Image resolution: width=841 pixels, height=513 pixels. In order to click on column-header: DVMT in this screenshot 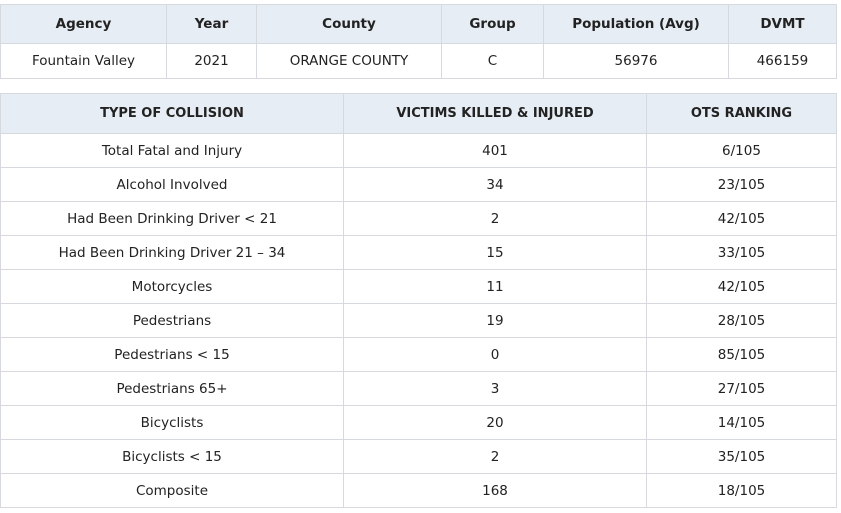, I will do `click(782, 24)`.